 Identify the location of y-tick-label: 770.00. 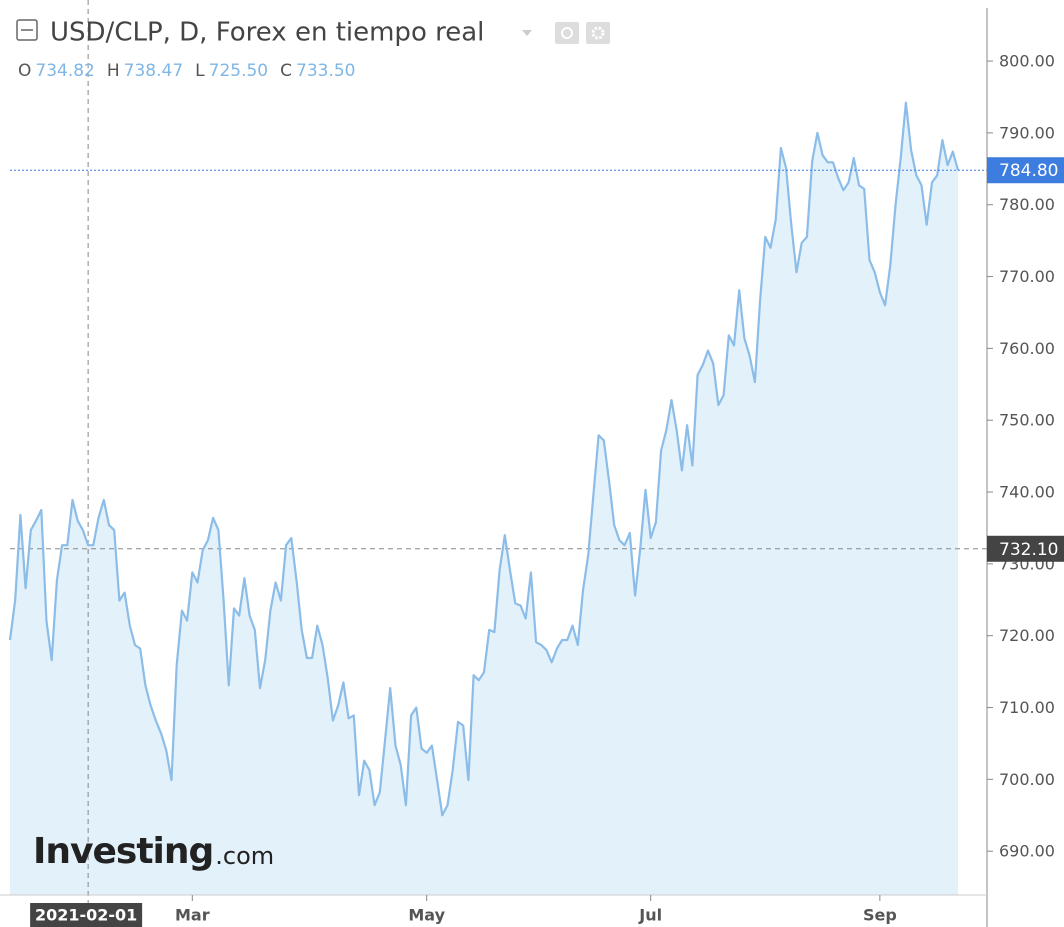
(1027, 276).